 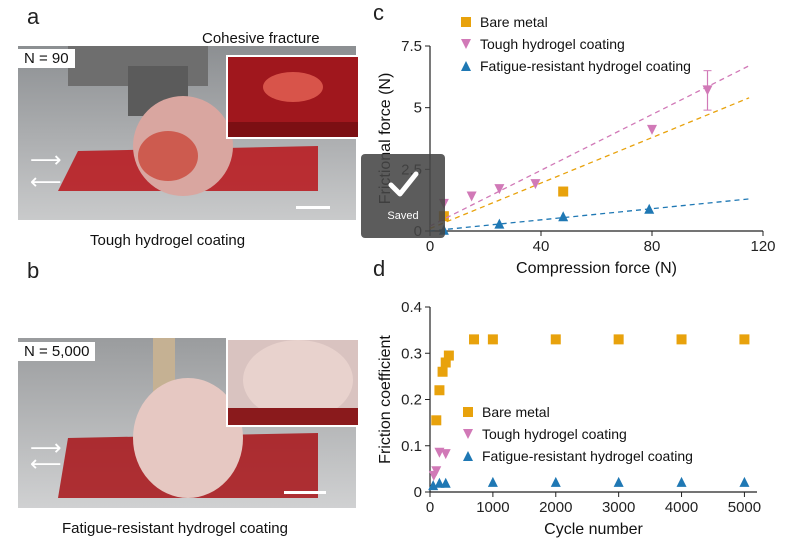 I want to click on y-tick-label: 0.4, so click(x=411, y=307).